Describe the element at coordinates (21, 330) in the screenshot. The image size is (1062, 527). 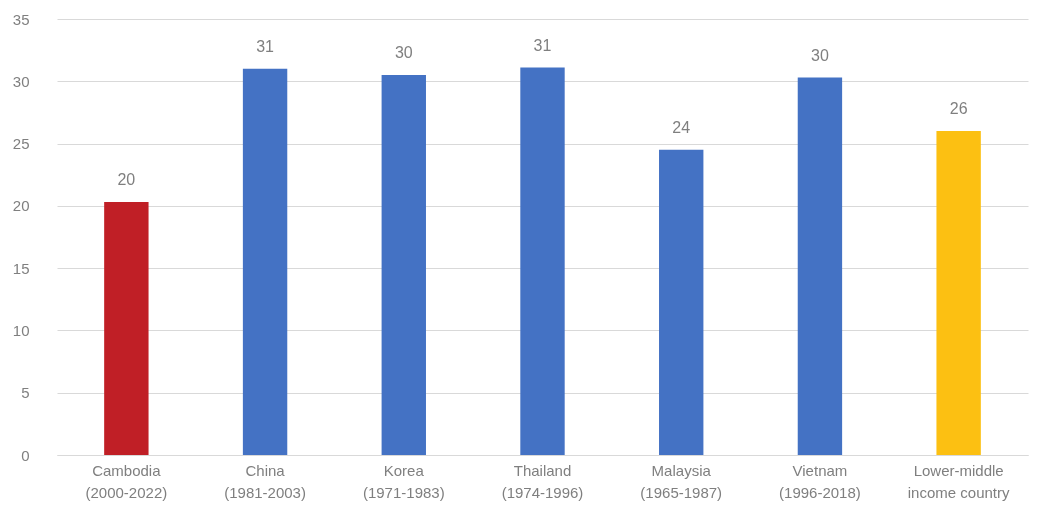
I see `y-tick-label: 10` at that location.